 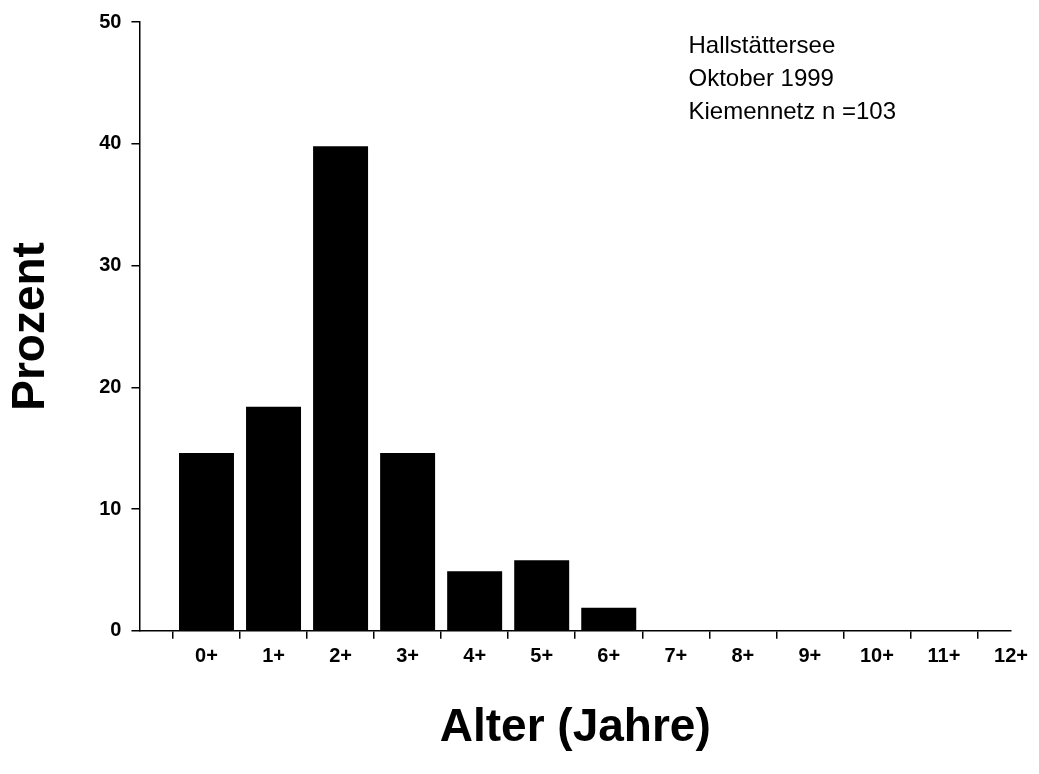 I want to click on annotation: Kiemennetz n =103, so click(x=792, y=110).